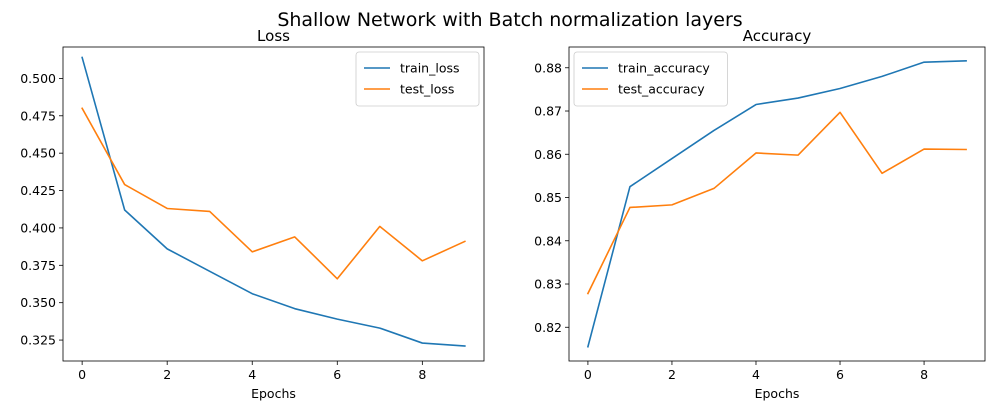  I want to click on accuracy-x-tick-label: 6, so click(840, 374).